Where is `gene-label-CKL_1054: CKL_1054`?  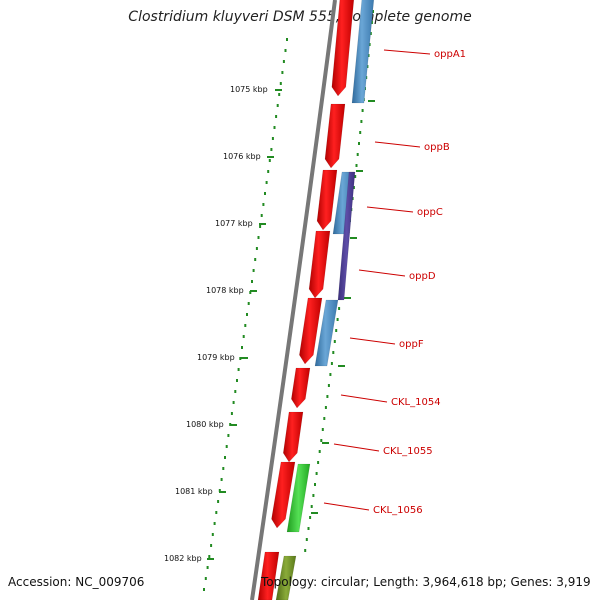
gene-label-CKL_1054: CKL_1054 is located at coordinates (416, 402).